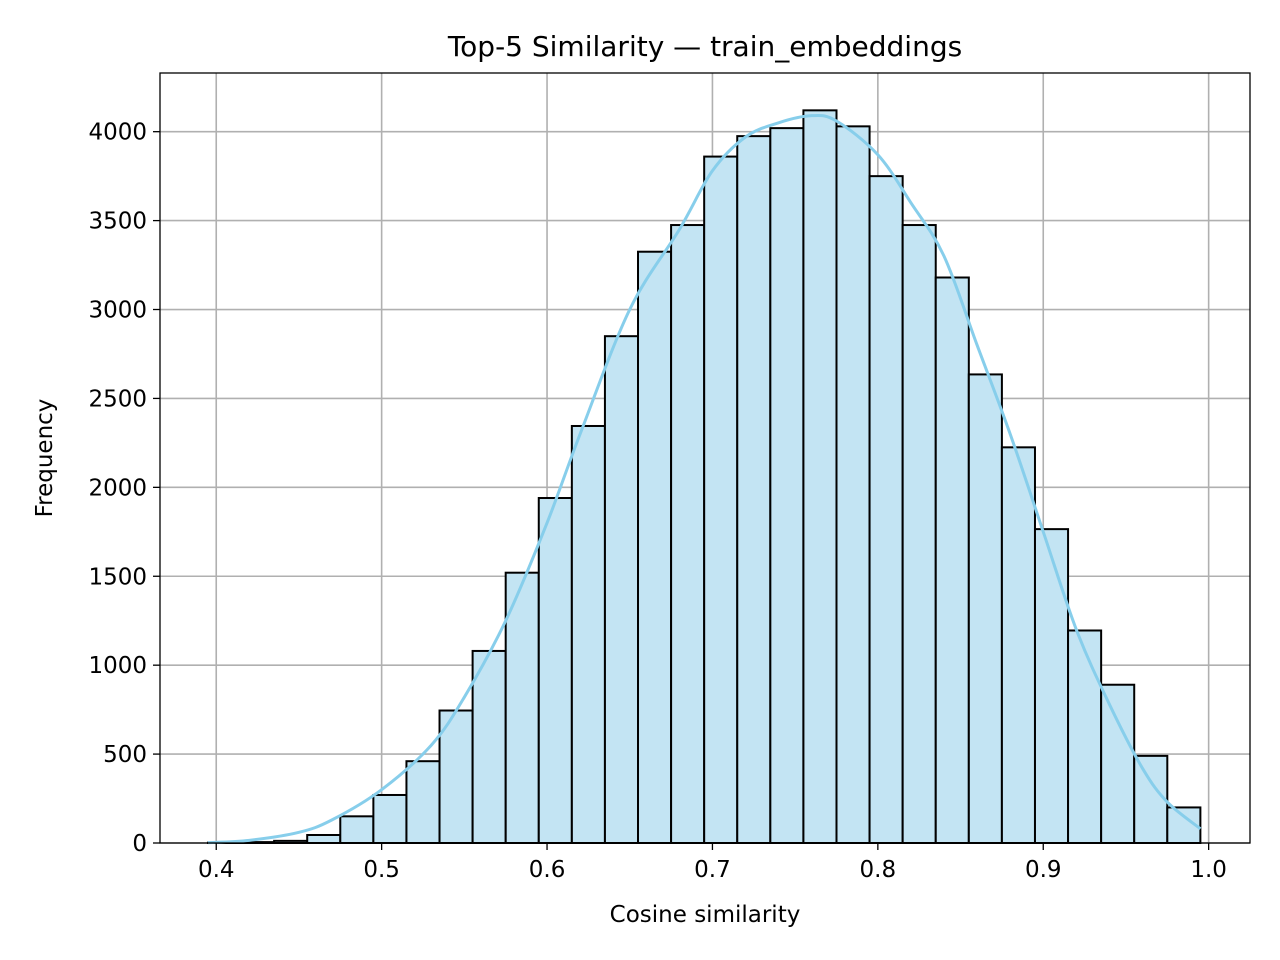 The height and width of the screenshot is (960, 1280). I want to click on y-tick-label: 3000, so click(117, 311).